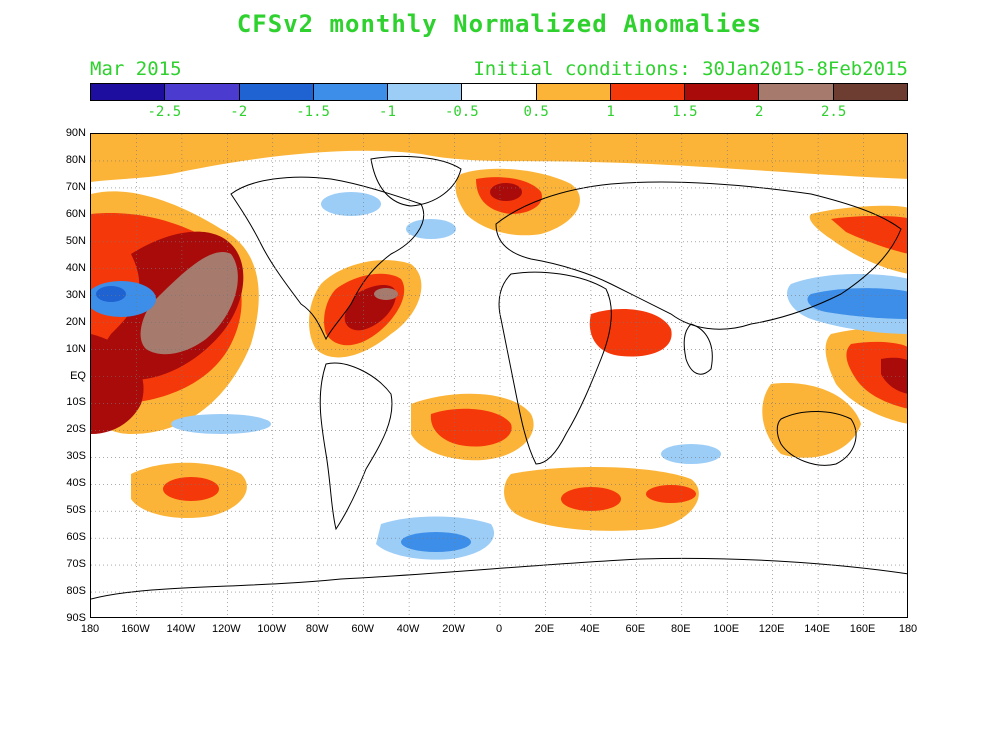 Image resolution: width=999 pixels, height=750 pixels. What do you see at coordinates (76, 402) in the screenshot?
I see `latitude-tick-label: 10S` at bounding box center [76, 402].